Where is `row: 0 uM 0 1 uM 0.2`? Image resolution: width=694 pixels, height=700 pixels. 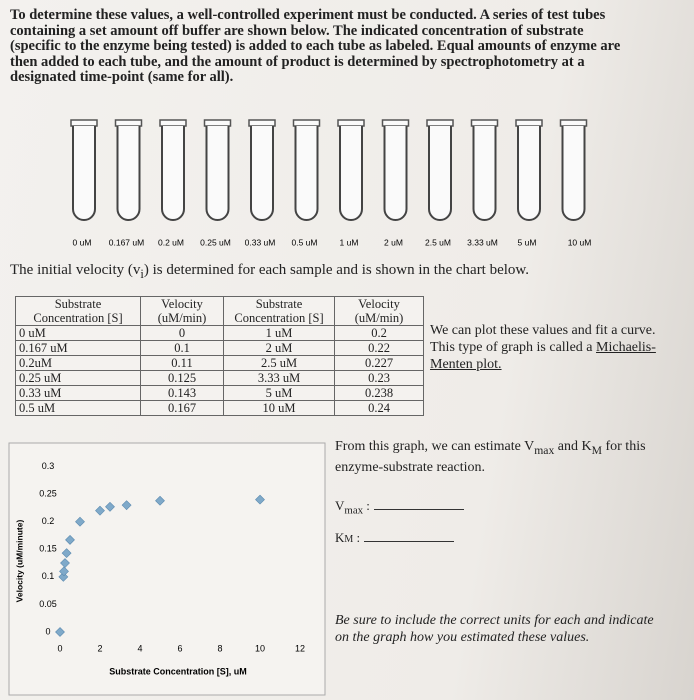
row: 0 uM 0 1 uM 0.2 is located at coordinates (219, 333).